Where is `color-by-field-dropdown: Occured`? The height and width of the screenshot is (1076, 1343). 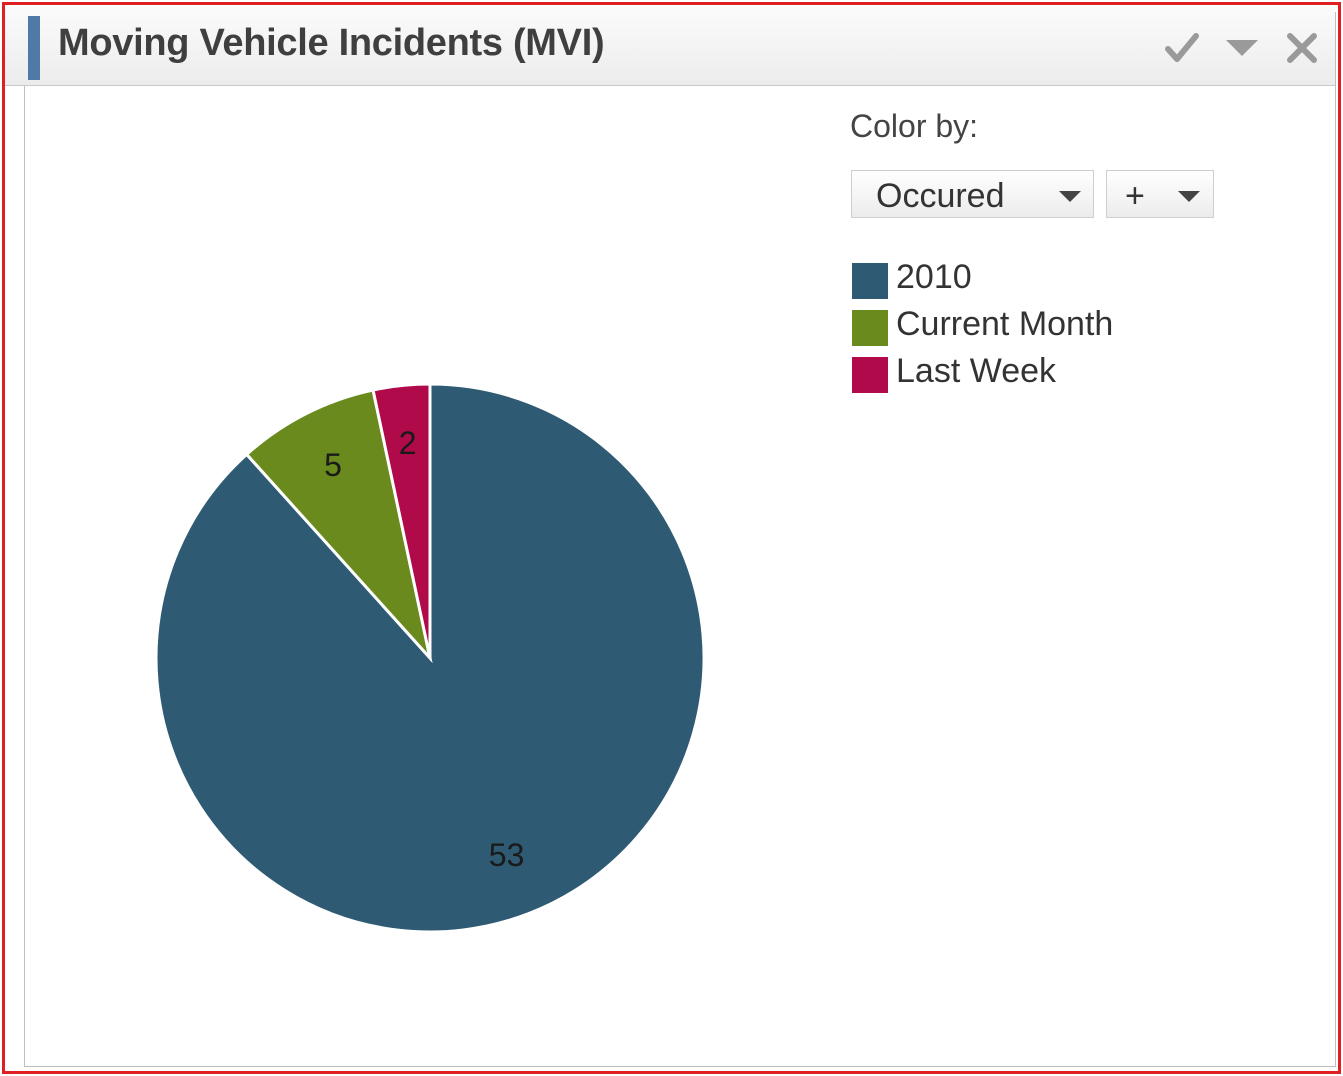
color-by-field-dropdown: Occured is located at coordinates (972, 194).